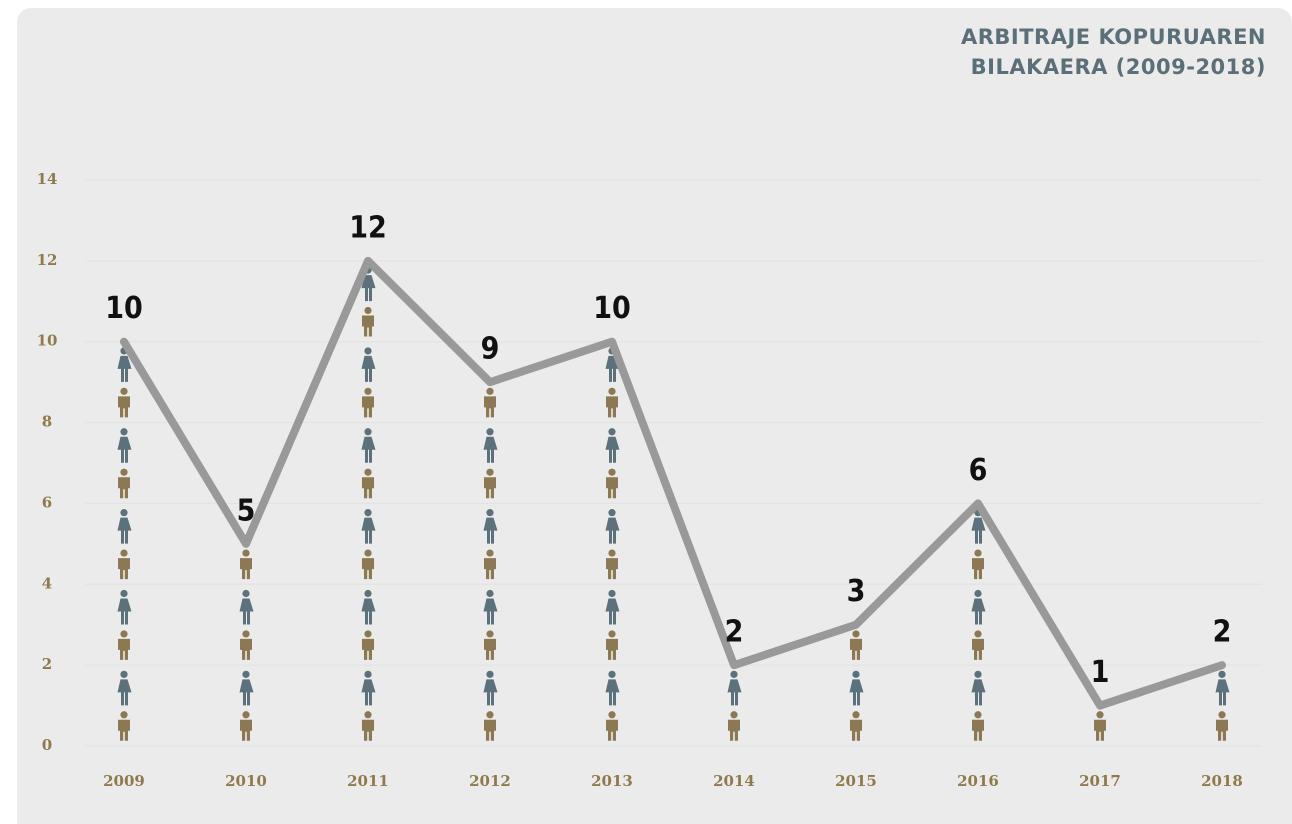 The image size is (1292, 824). What do you see at coordinates (47, 179) in the screenshot?
I see `y-tick-label: 14` at bounding box center [47, 179].